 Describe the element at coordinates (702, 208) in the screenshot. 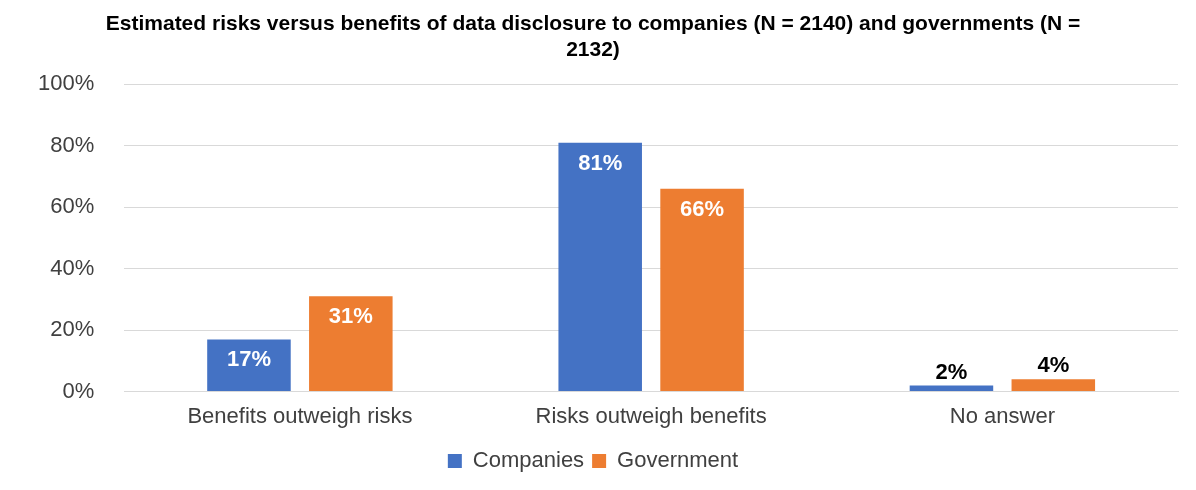

I see `data-label: 66%` at that location.